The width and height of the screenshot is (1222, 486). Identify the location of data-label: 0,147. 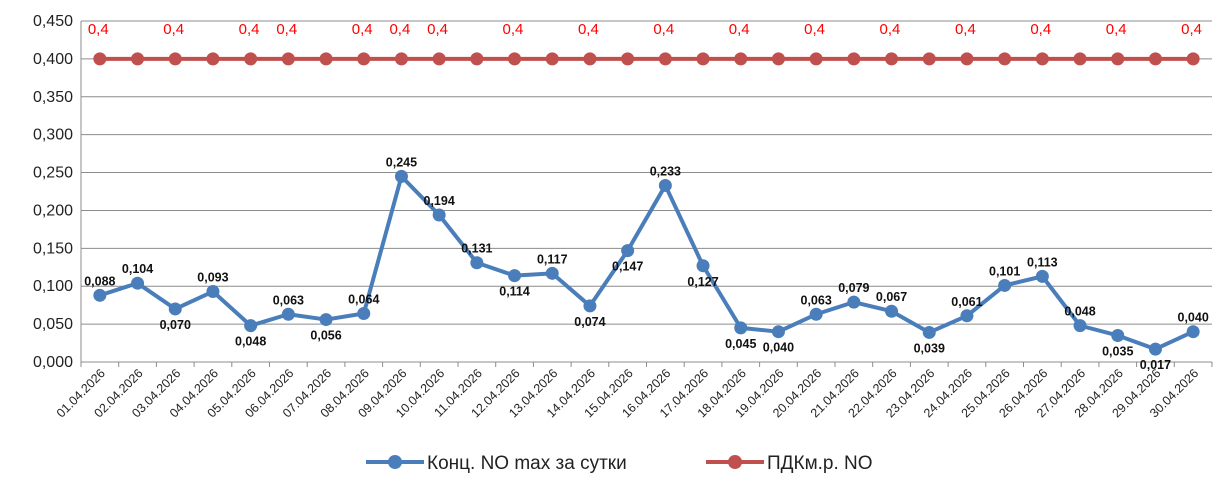
(627, 267).